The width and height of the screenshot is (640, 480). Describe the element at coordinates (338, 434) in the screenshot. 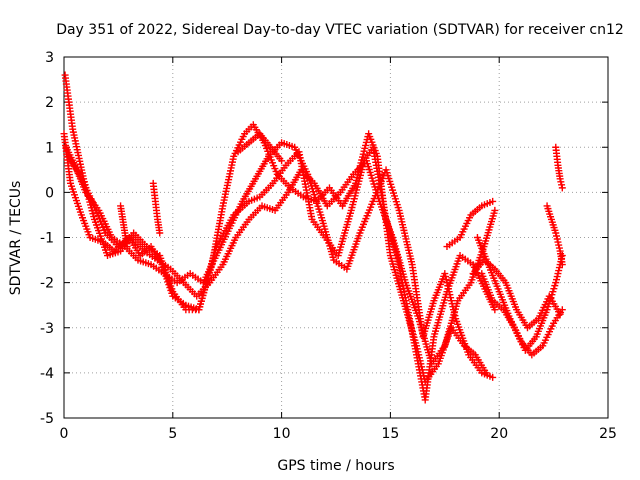

I see `x-tick-labels: 0 5 10 15 20 25` at that location.